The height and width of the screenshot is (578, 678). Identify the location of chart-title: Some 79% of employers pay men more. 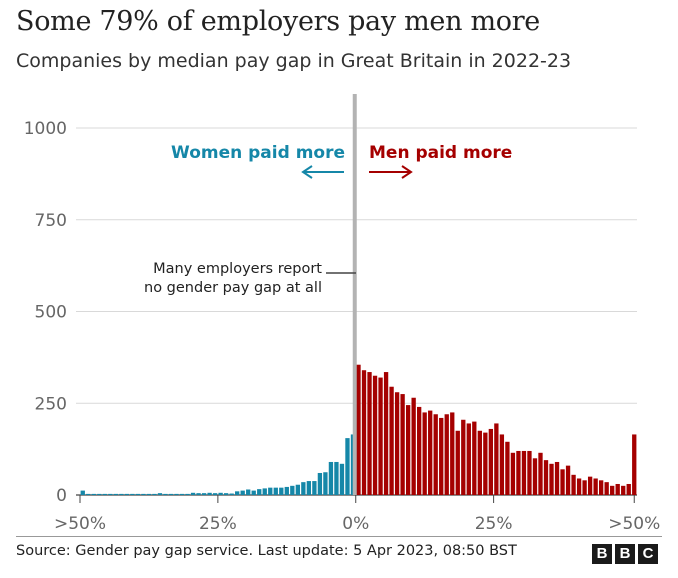
(278, 21).